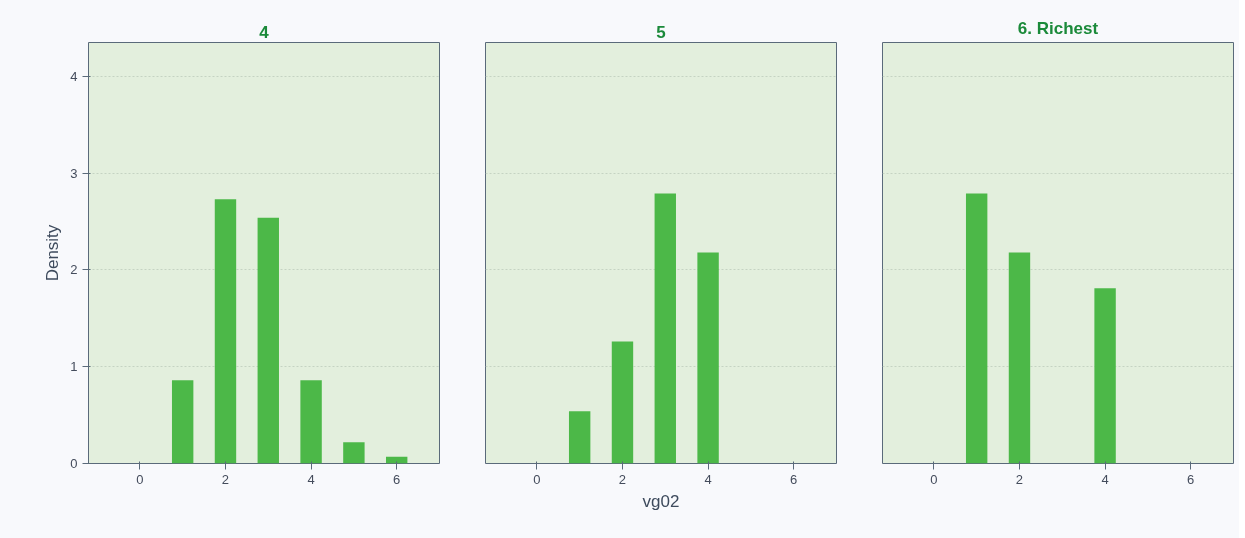 Image resolution: width=1245 pixels, height=538 pixels. I want to click on chart-title: 5, so click(661, 32).